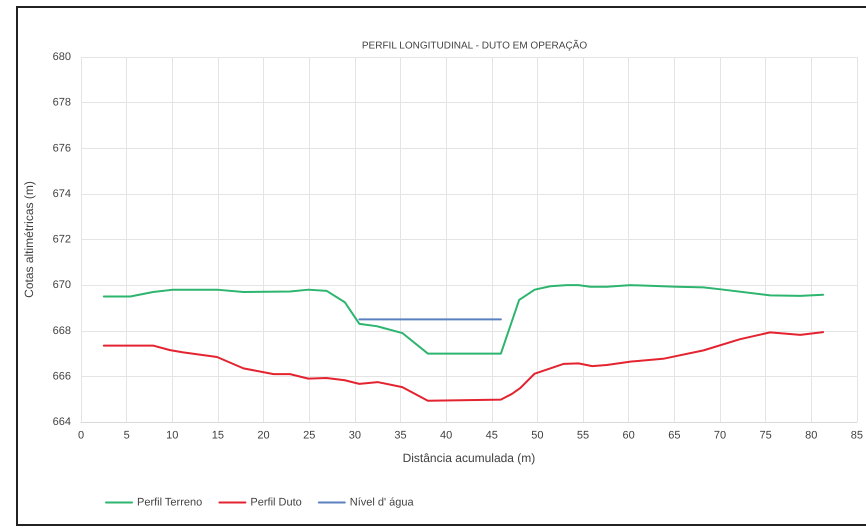  What do you see at coordinates (354, 436) in the screenshot?
I see `x-tick-label: 30` at bounding box center [354, 436].